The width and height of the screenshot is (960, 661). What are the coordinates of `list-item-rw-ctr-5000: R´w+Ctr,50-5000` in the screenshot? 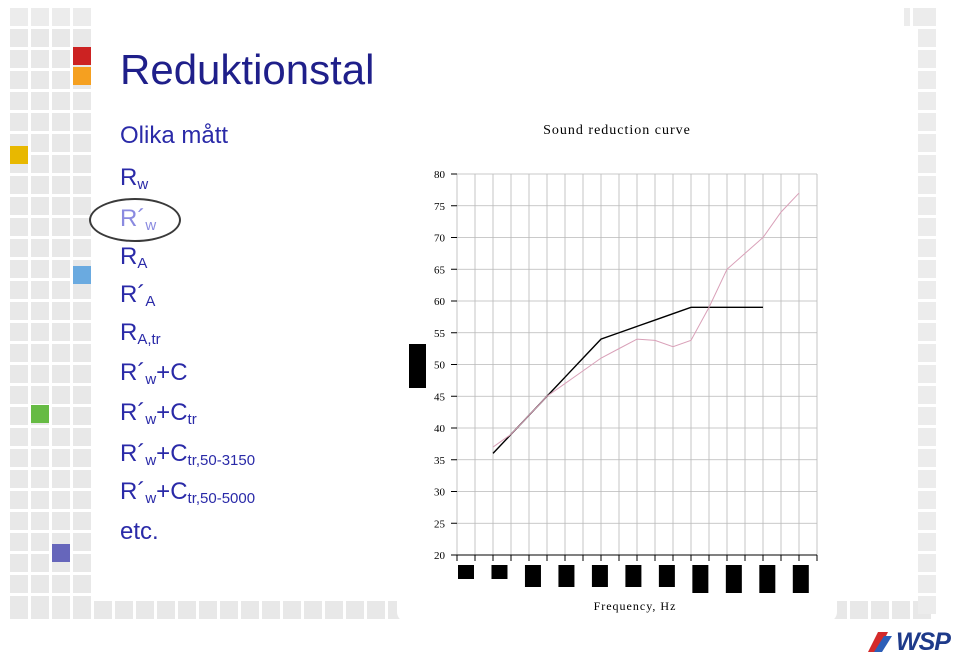 It's located at (187, 493).